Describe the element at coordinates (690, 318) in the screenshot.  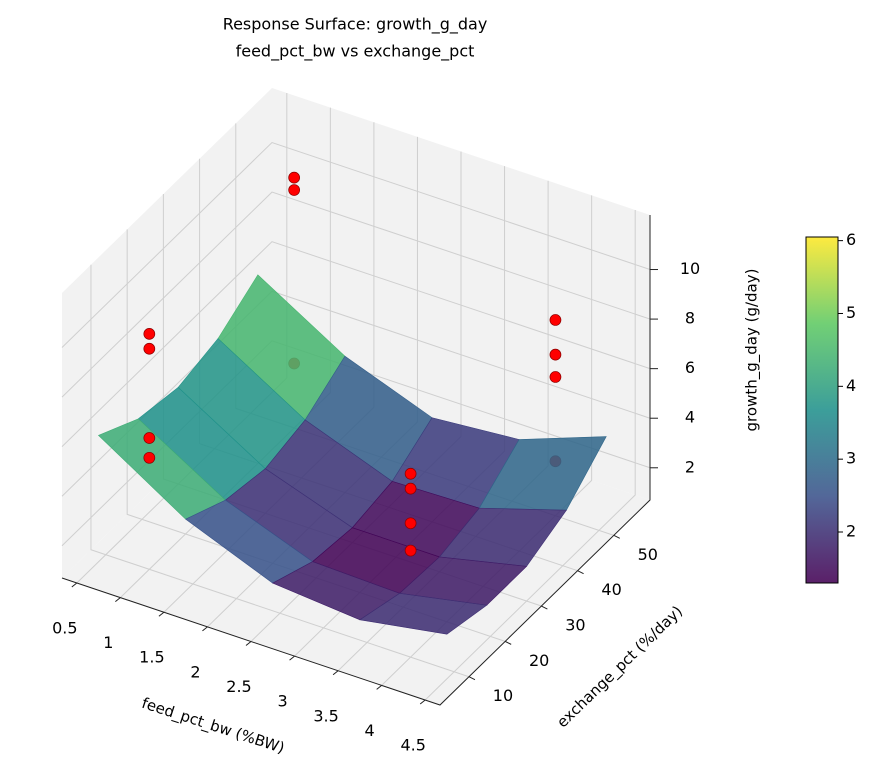
I see `z-tick-label: 8` at that location.